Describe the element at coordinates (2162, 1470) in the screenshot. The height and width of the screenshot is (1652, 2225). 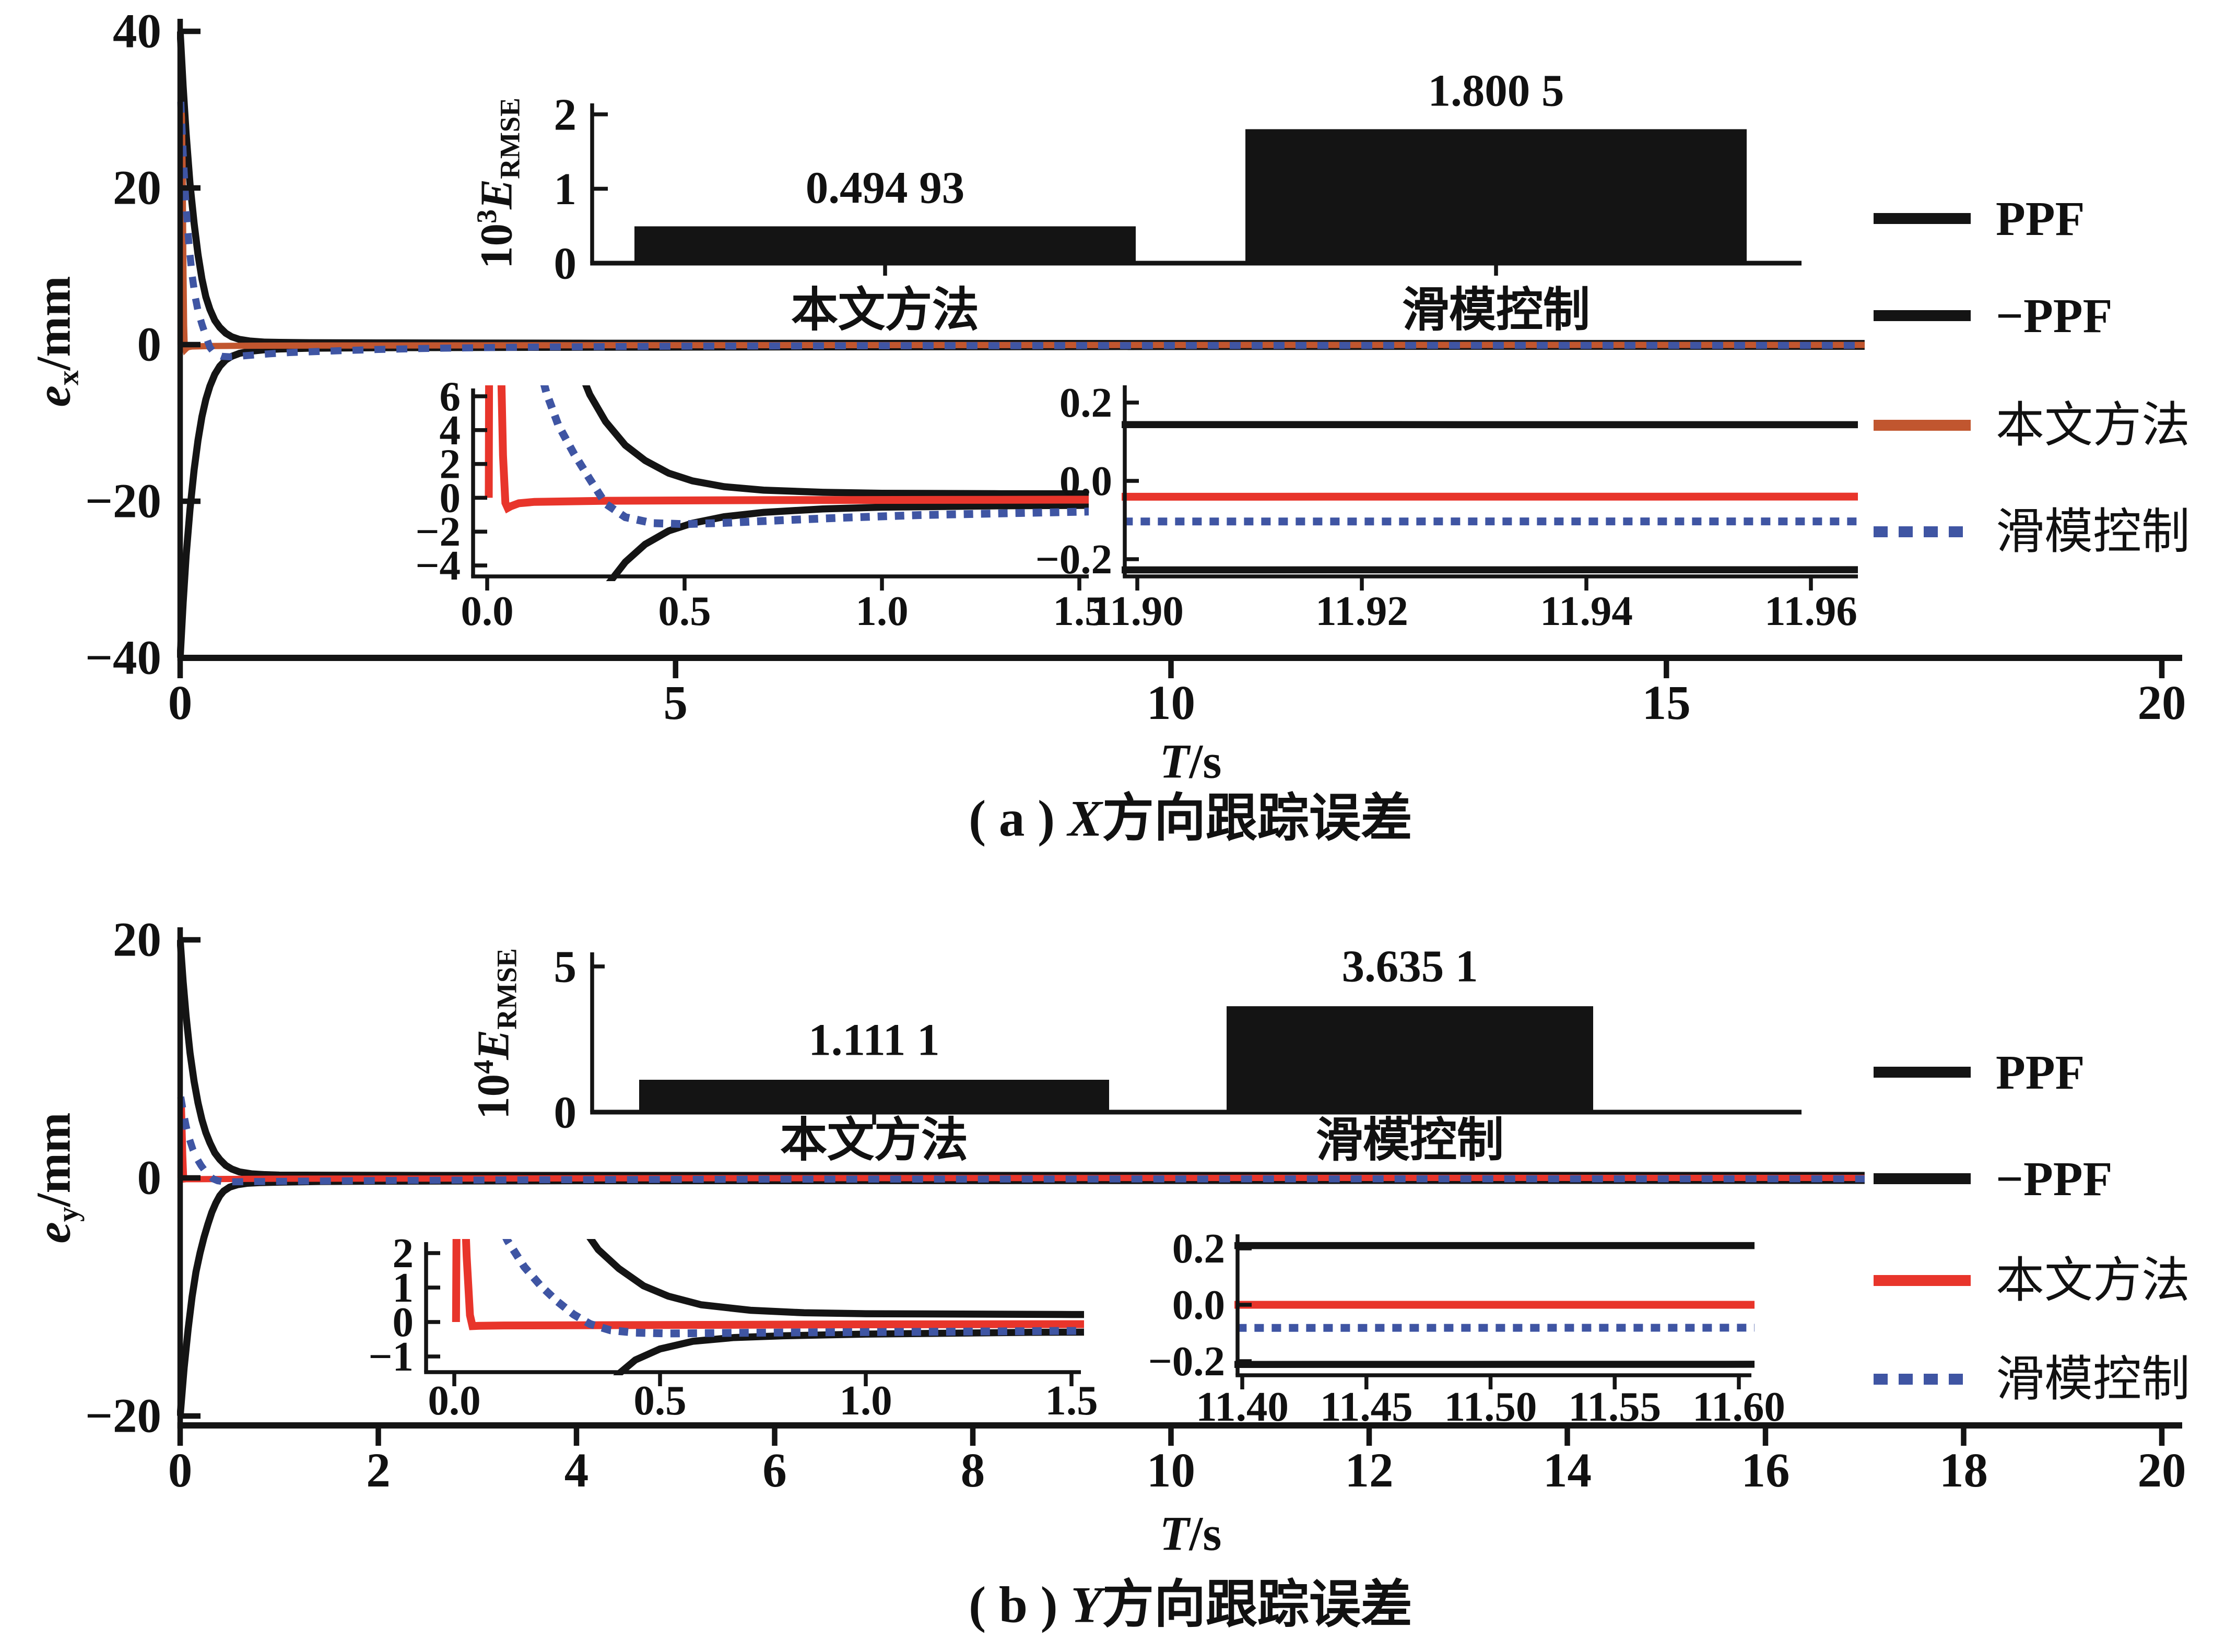
I see `b-main-xtick-label: 20` at that location.